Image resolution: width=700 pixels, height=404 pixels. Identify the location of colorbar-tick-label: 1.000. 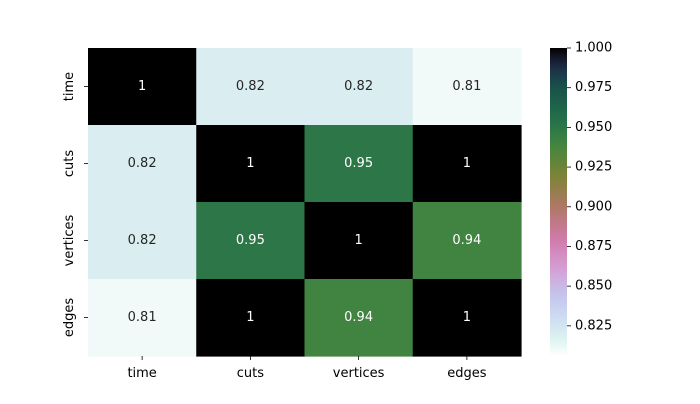
(593, 48).